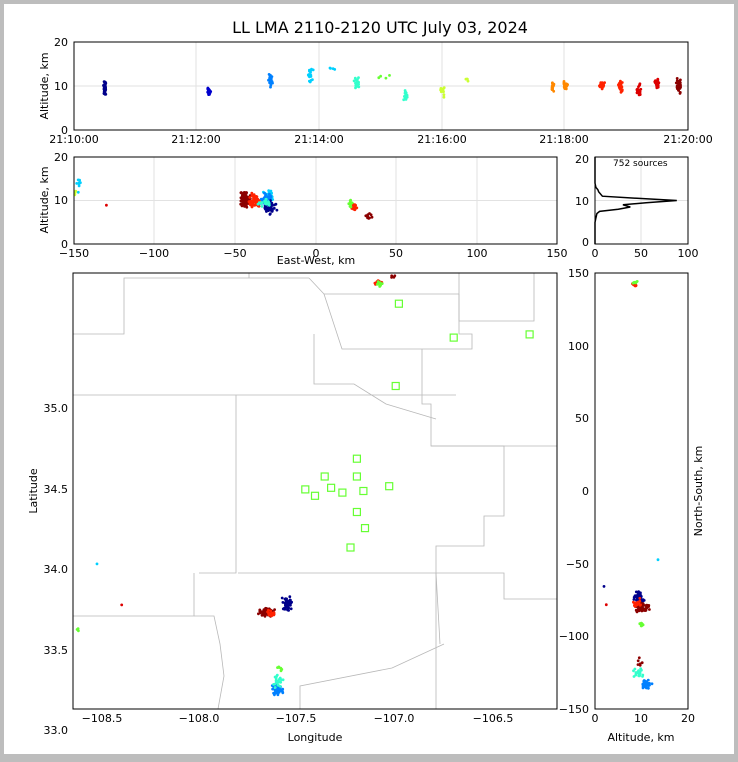 This screenshot has width=738, height=762. What do you see at coordinates (641, 718) in the screenshot?
I see `northsouth-panel-xtick: 10` at bounding box center [641, 718].